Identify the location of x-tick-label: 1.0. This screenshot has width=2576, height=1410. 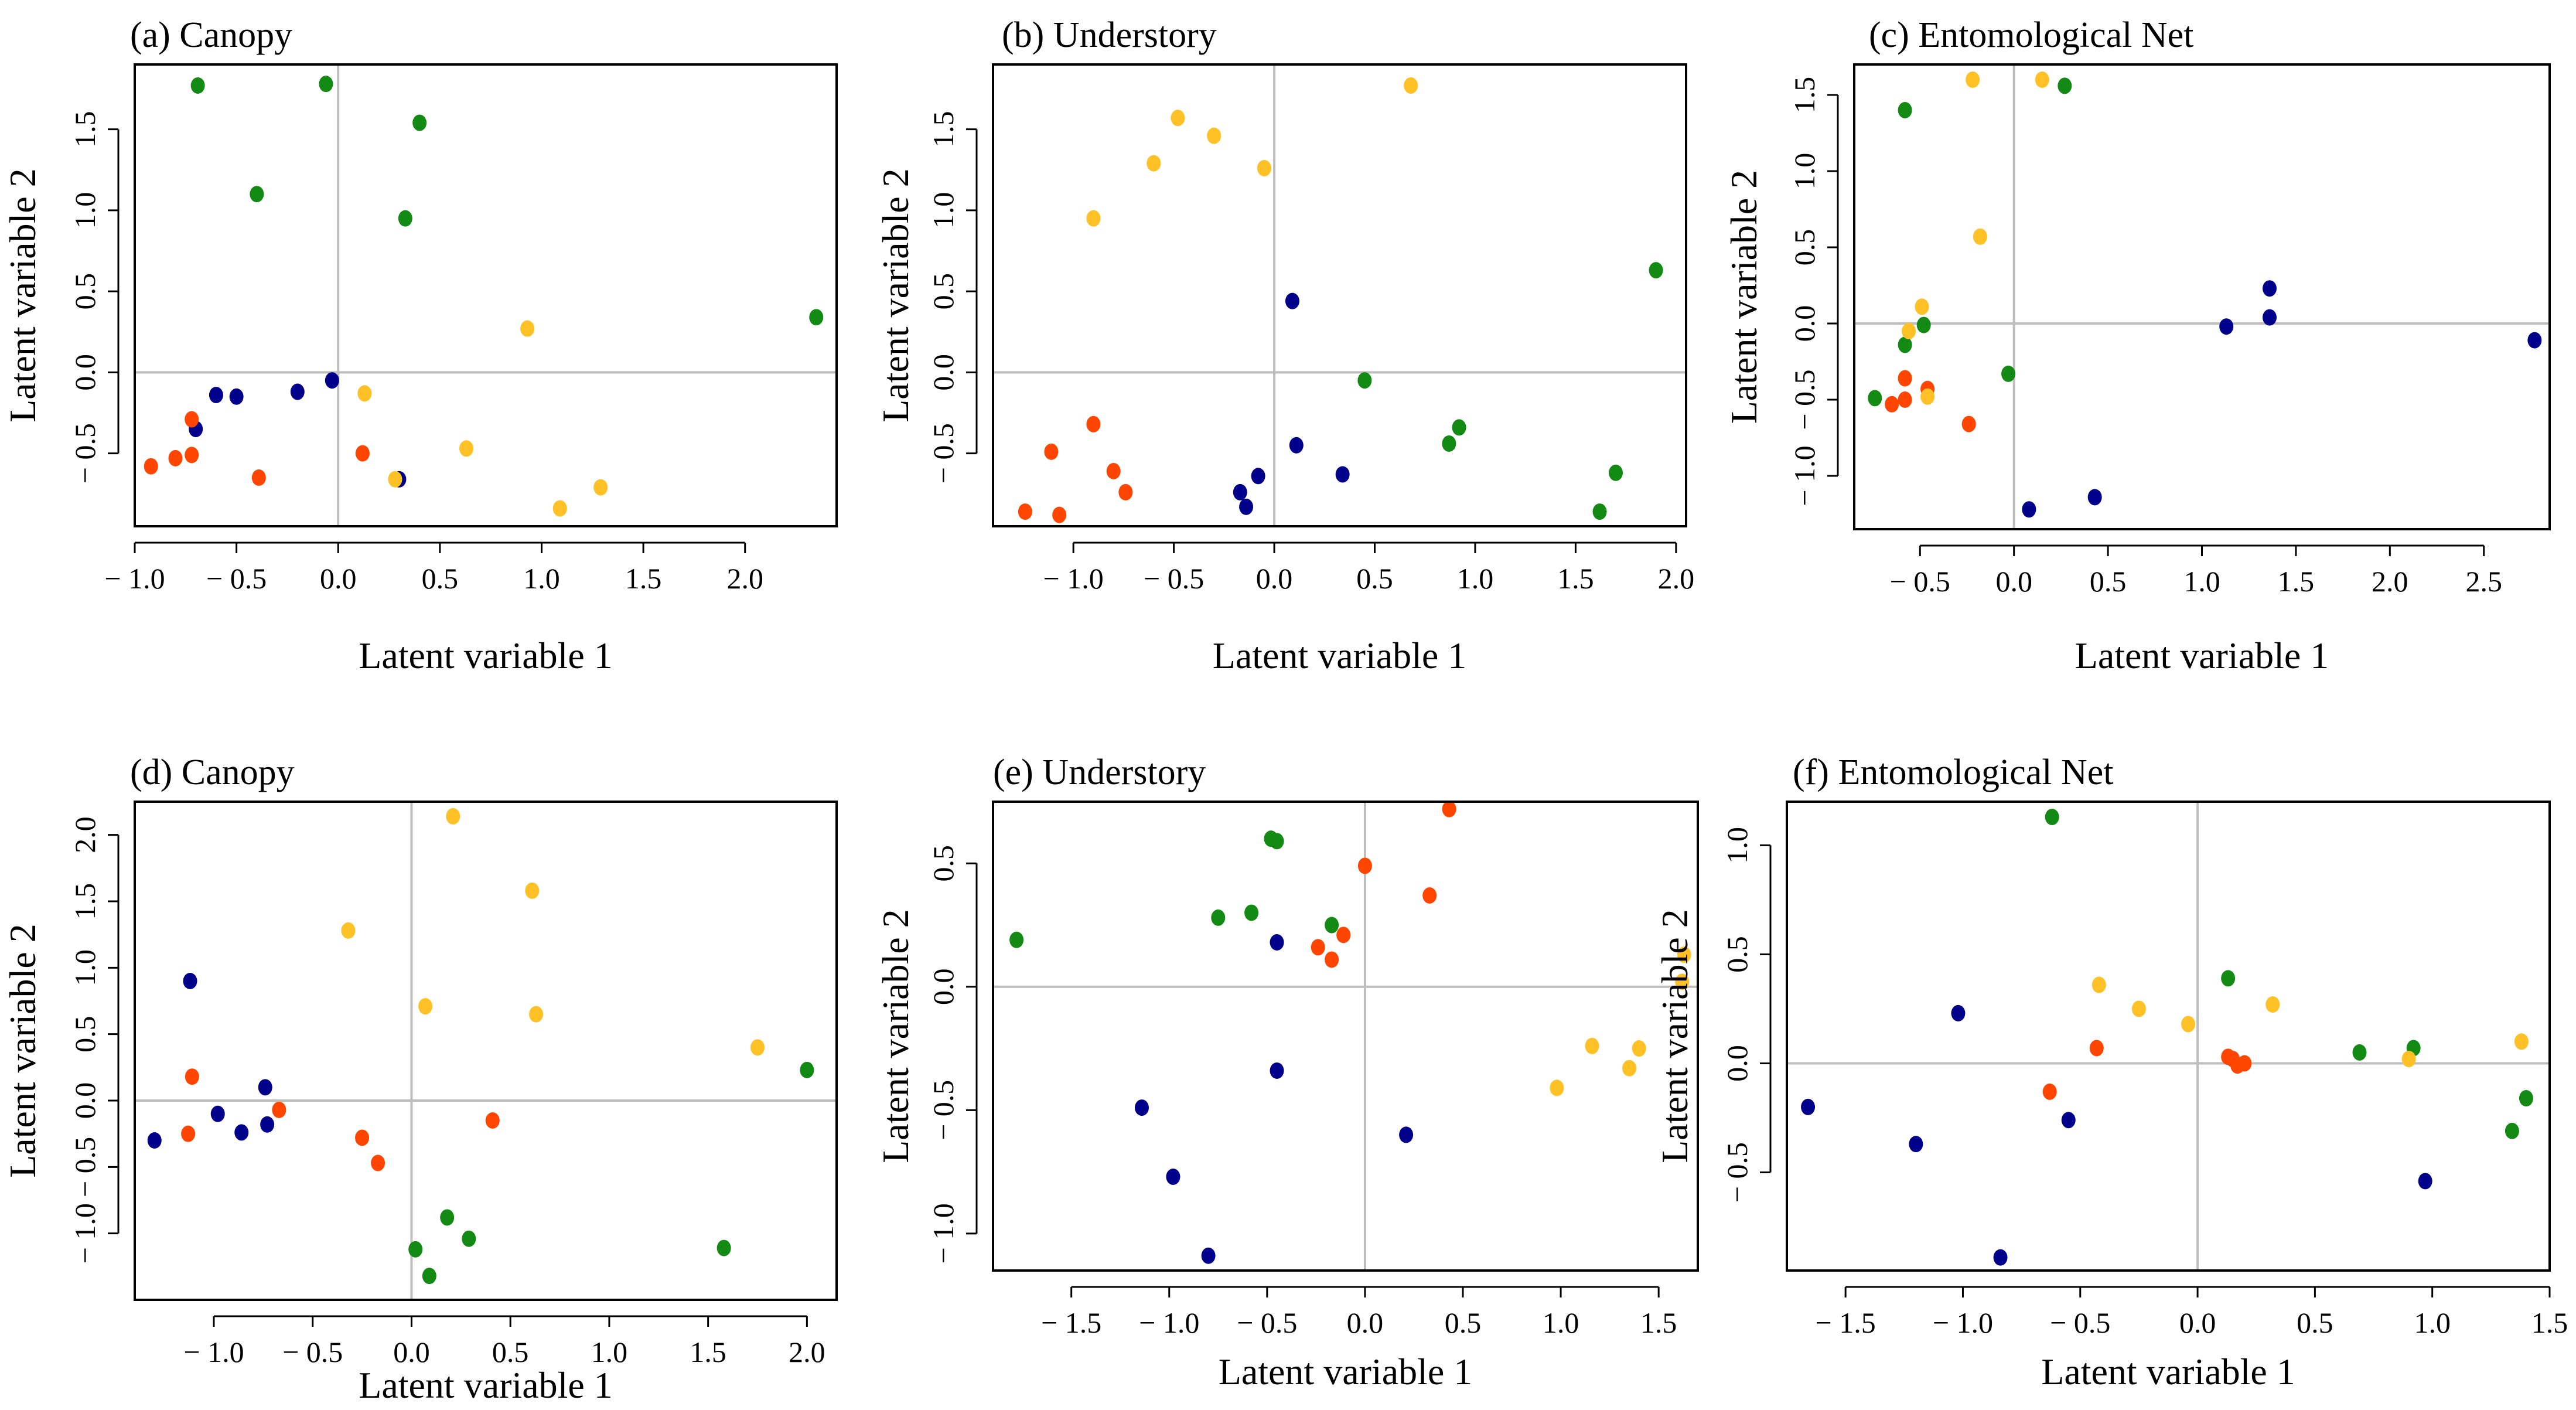
(609, 1352).